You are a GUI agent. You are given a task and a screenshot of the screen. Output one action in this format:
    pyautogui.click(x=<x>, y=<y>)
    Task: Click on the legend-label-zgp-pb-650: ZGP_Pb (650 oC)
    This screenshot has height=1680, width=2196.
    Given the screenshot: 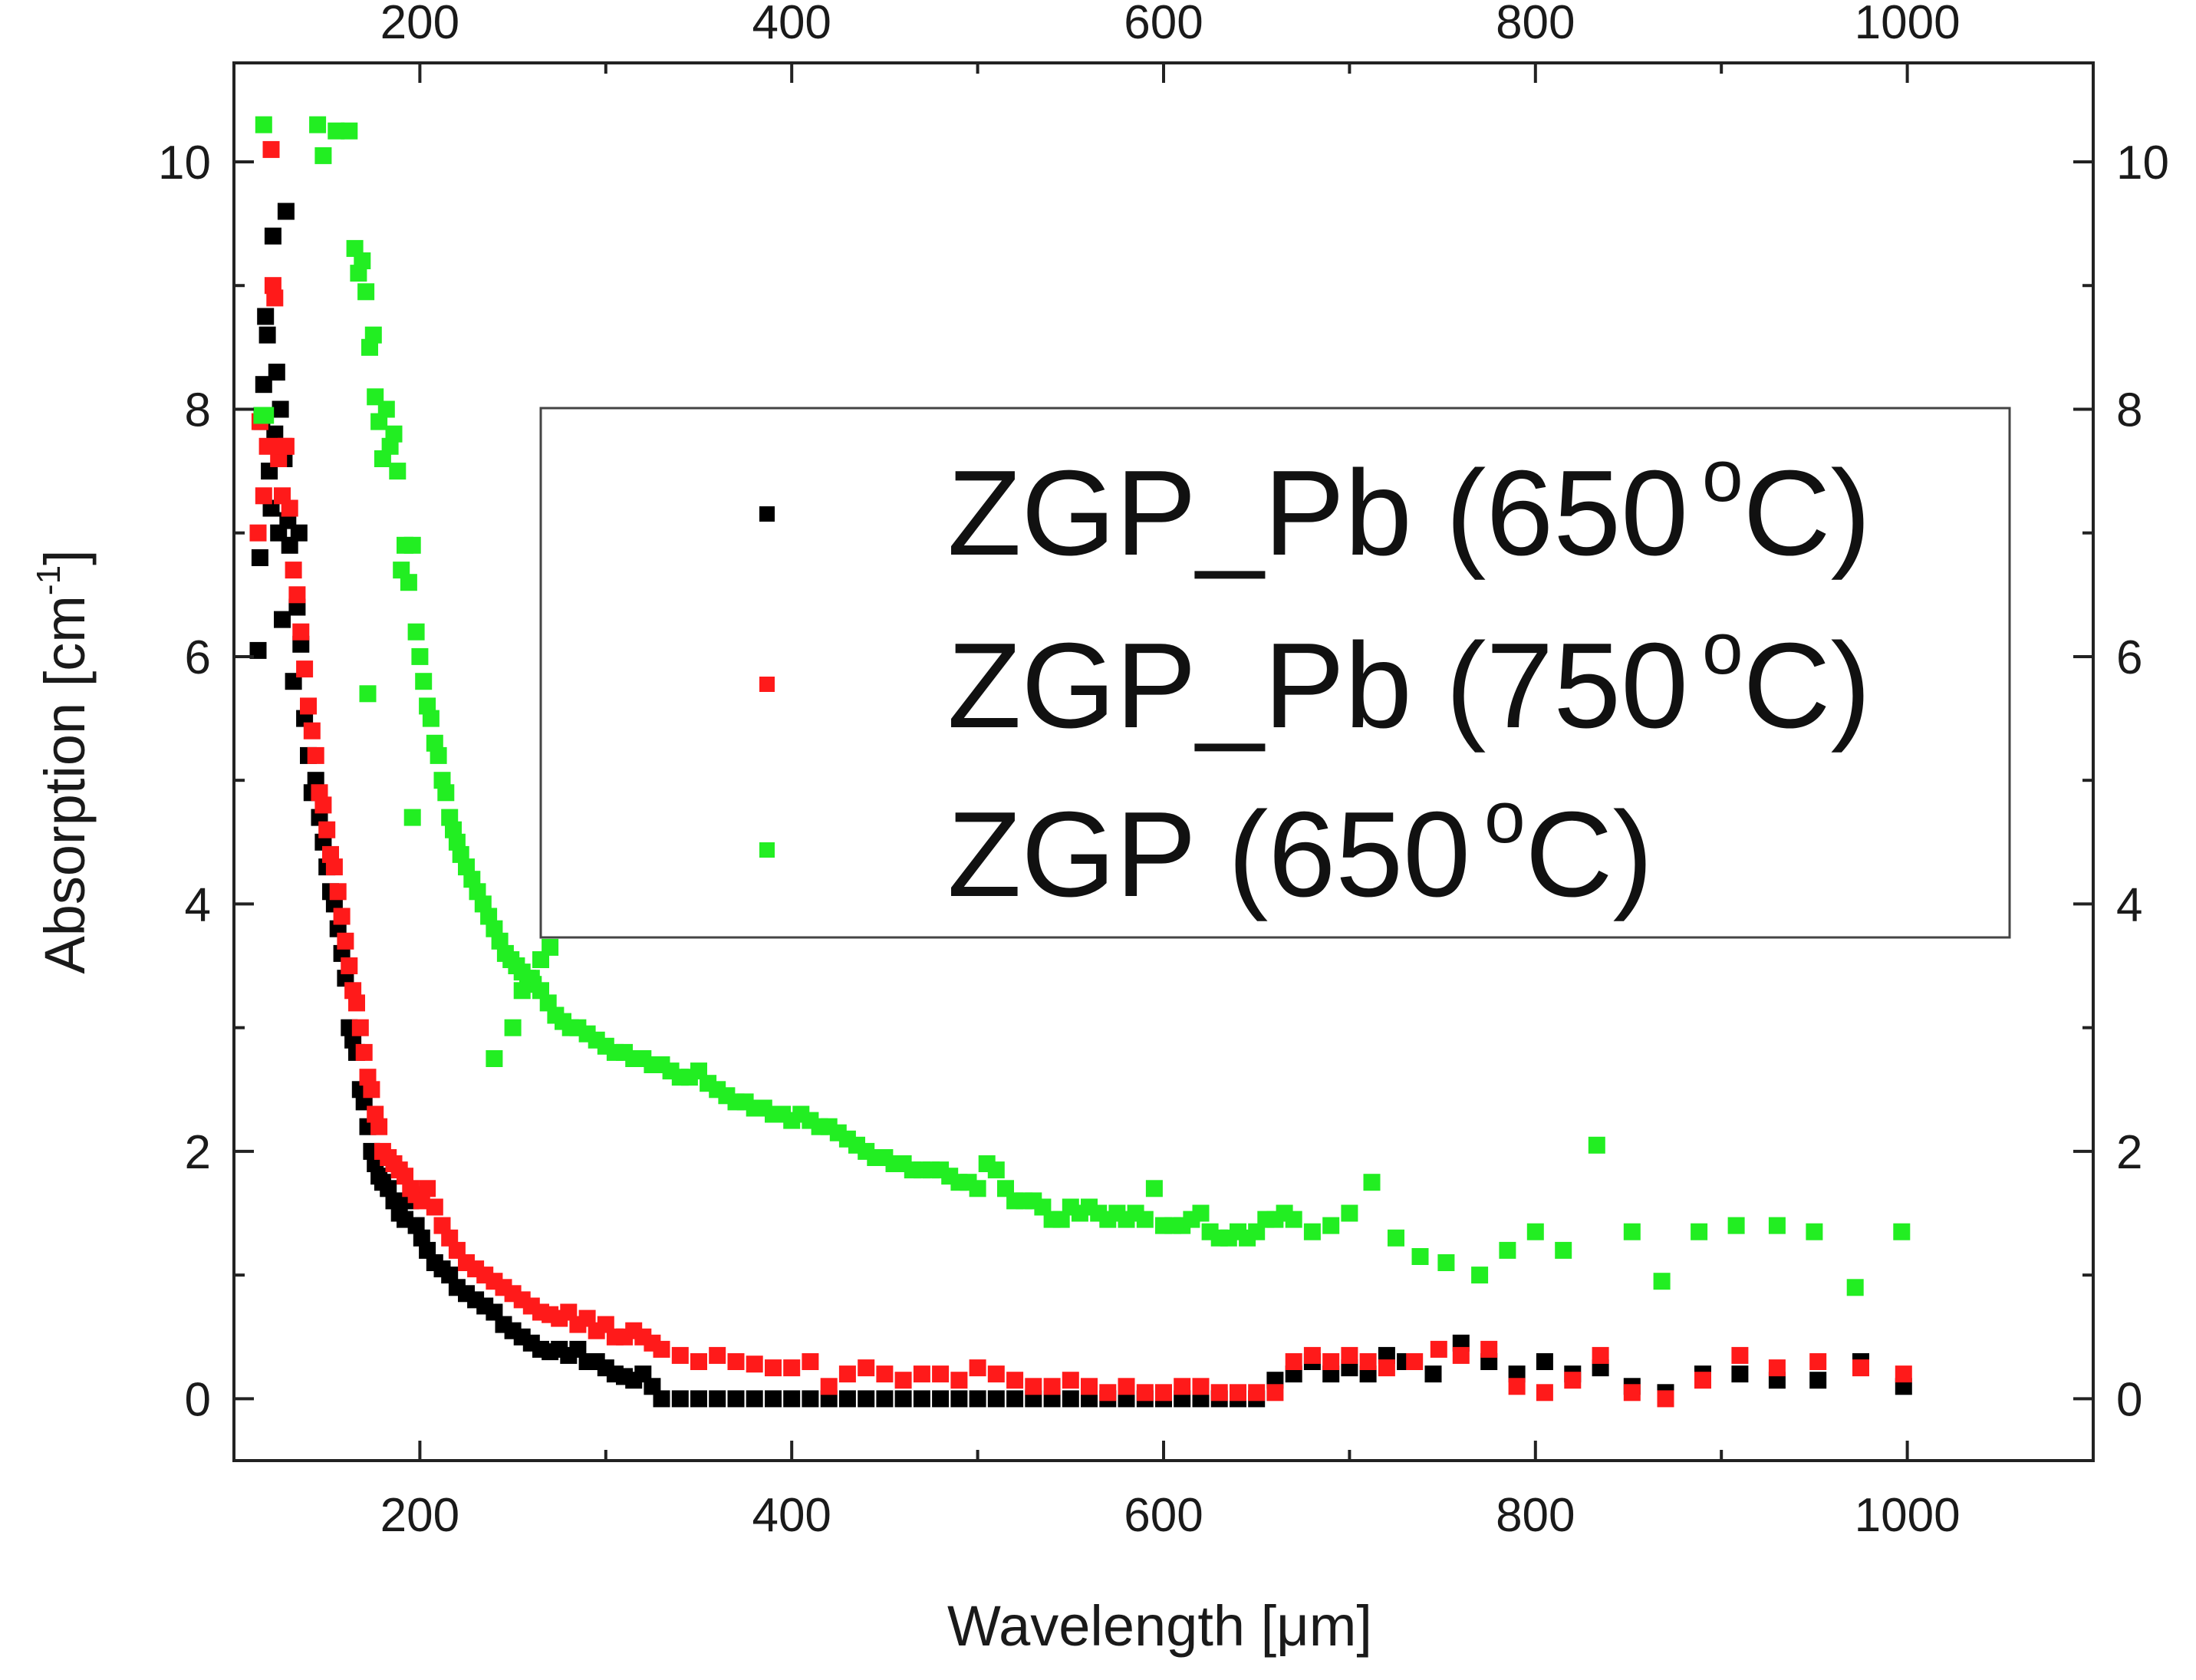 What is the action you would take?
    pyautogui.click(x=1409, y=508)
    